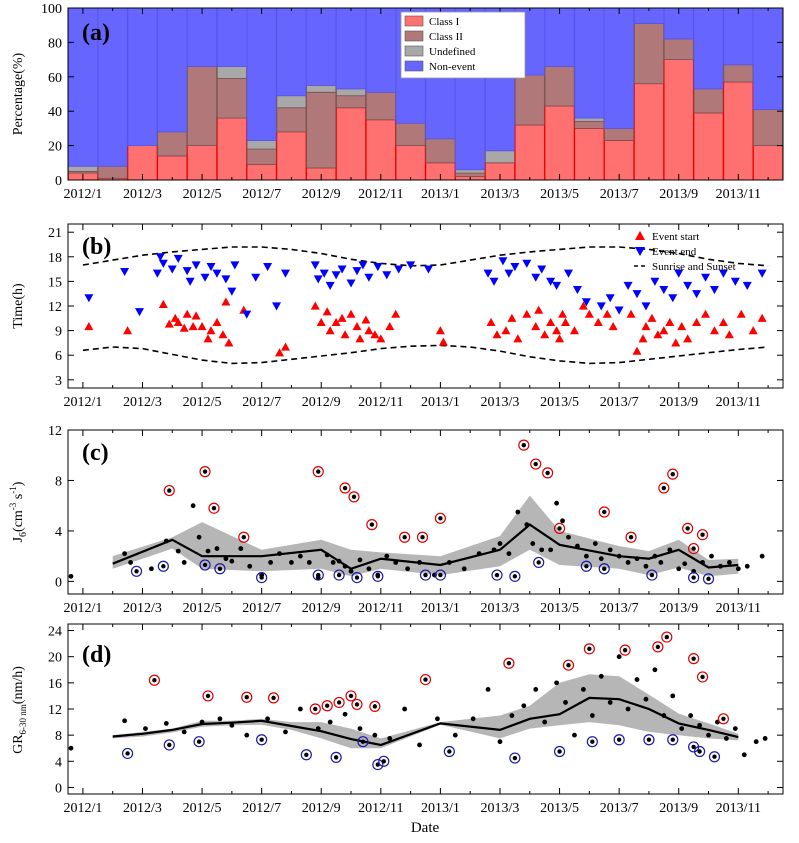  I want to click on panel-c-xtick-label: 2012/5, so click(202, 608).